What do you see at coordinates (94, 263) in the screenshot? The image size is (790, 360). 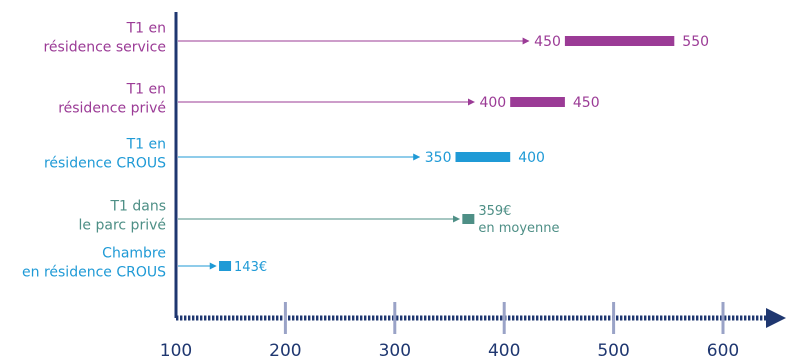 I see `category-label: Chambre en résidence CROUS` at bounding box center [94, 263].